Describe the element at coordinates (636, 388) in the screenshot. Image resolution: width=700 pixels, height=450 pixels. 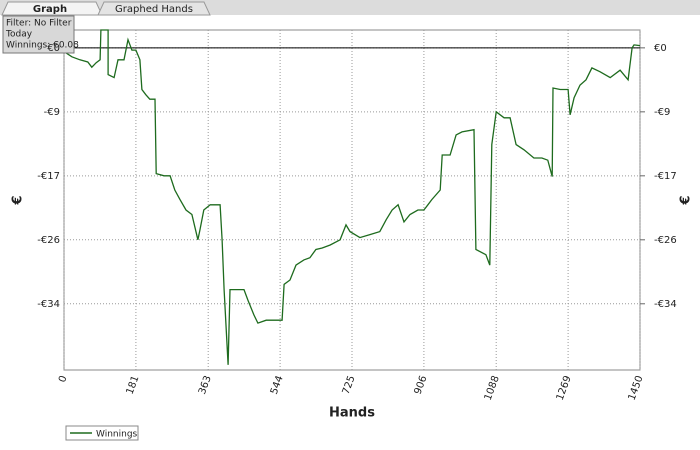
I see `x-tick-label: 1450` at that location.